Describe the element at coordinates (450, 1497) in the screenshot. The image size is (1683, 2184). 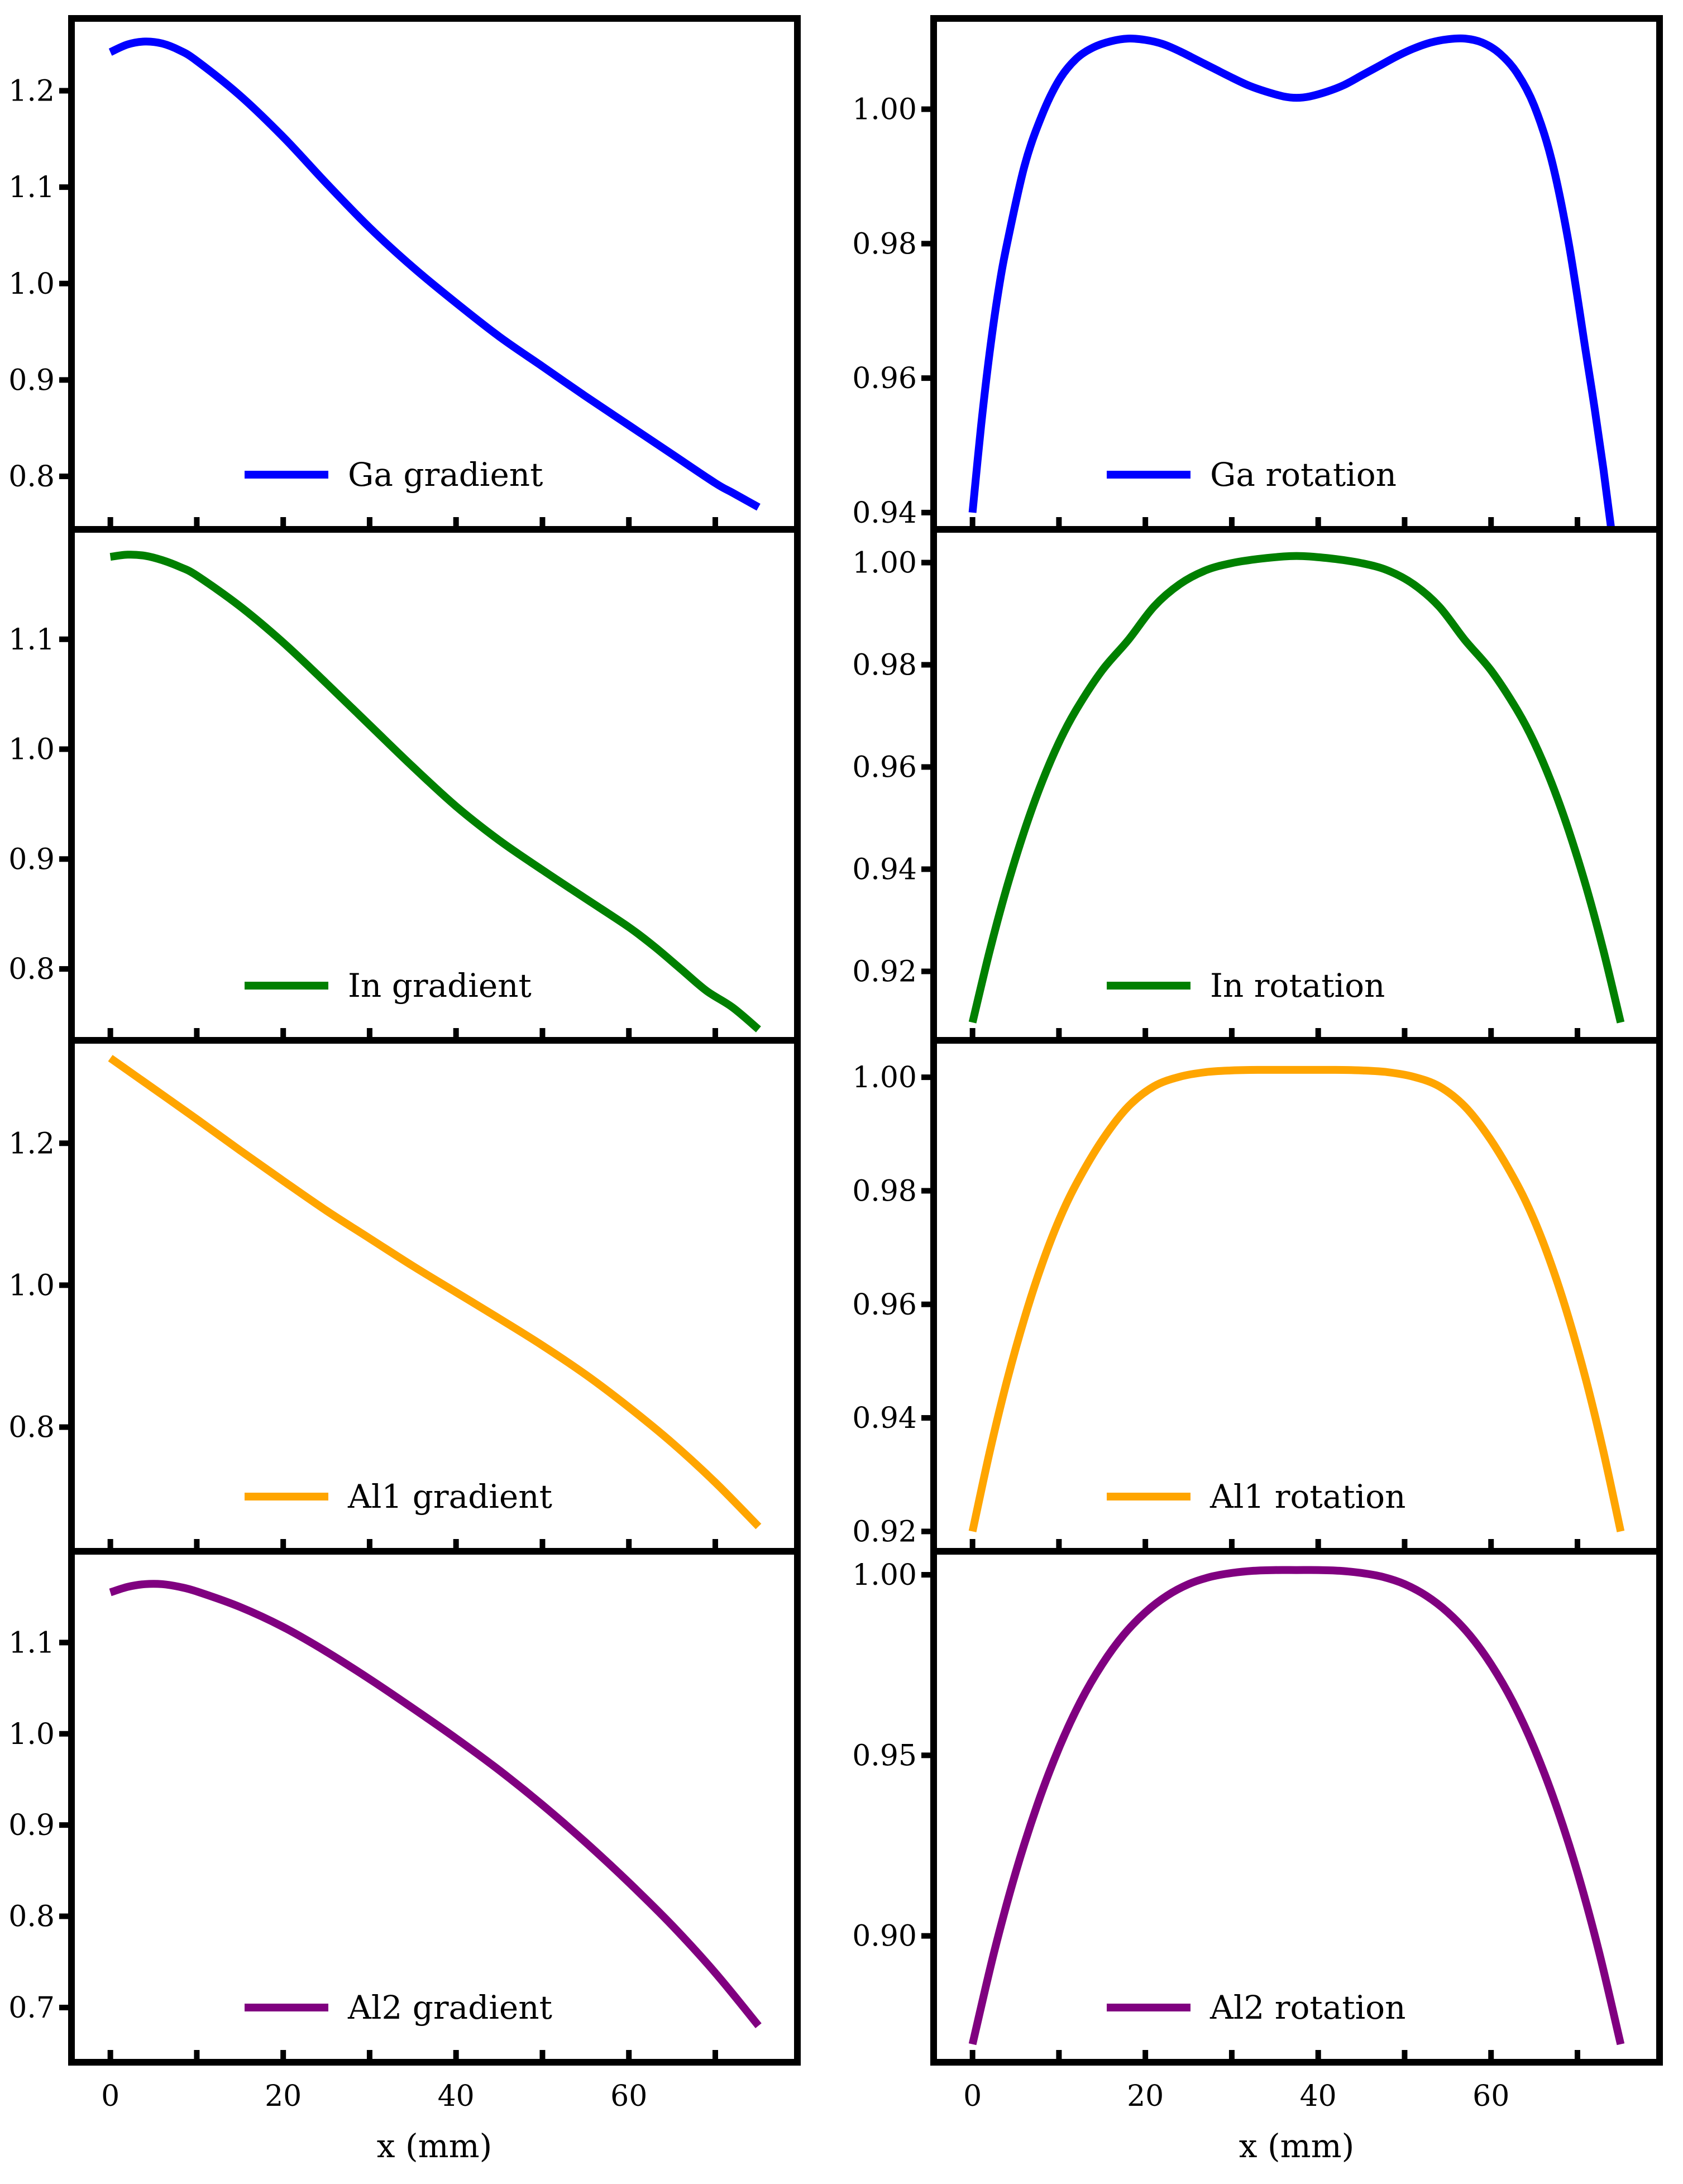
I see `legend-label: Al1 gradient` at that location.